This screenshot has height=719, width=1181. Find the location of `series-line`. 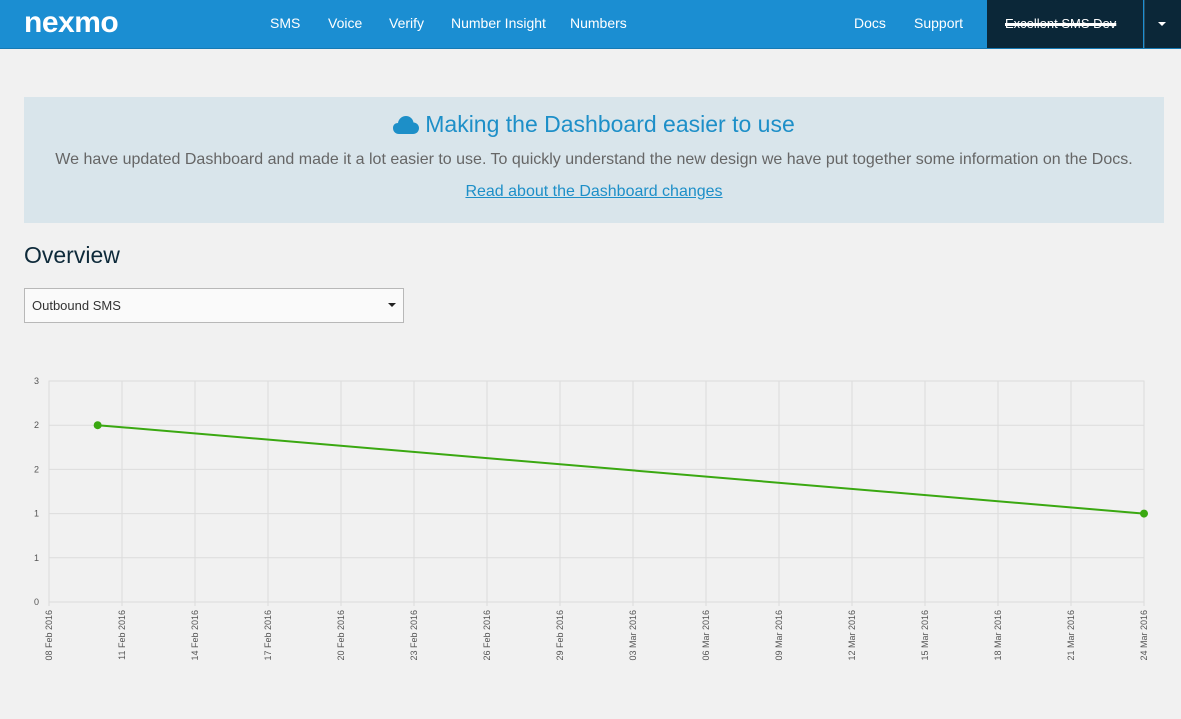

series-line is located at coordinates (621, 469).